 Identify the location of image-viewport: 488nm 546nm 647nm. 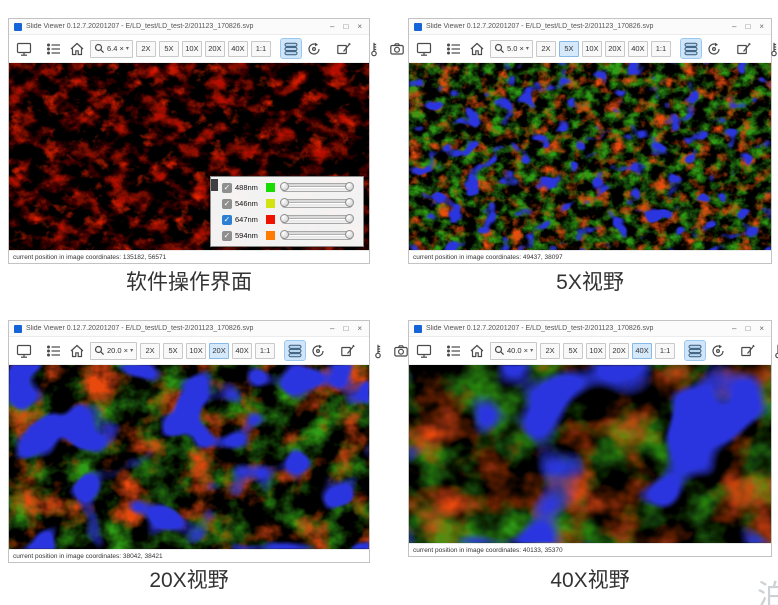
(189, 156).